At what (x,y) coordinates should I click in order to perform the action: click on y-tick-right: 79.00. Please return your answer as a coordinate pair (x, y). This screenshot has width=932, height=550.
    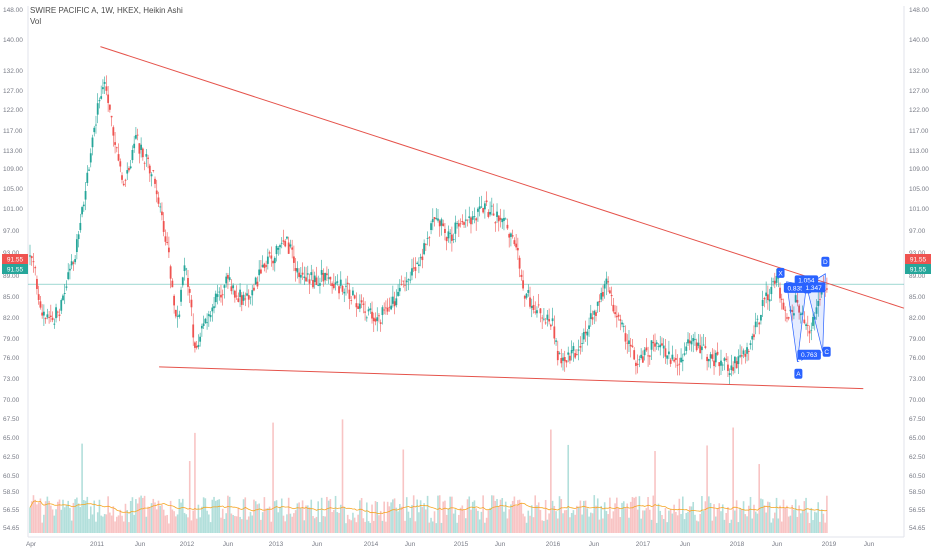
    Looking at the image, I should click on (917, 339).